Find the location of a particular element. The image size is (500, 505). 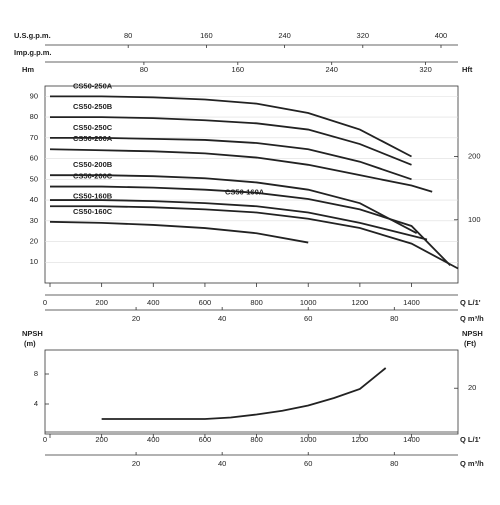

y-tick-label: 10 is located at coordinates (34, 261).